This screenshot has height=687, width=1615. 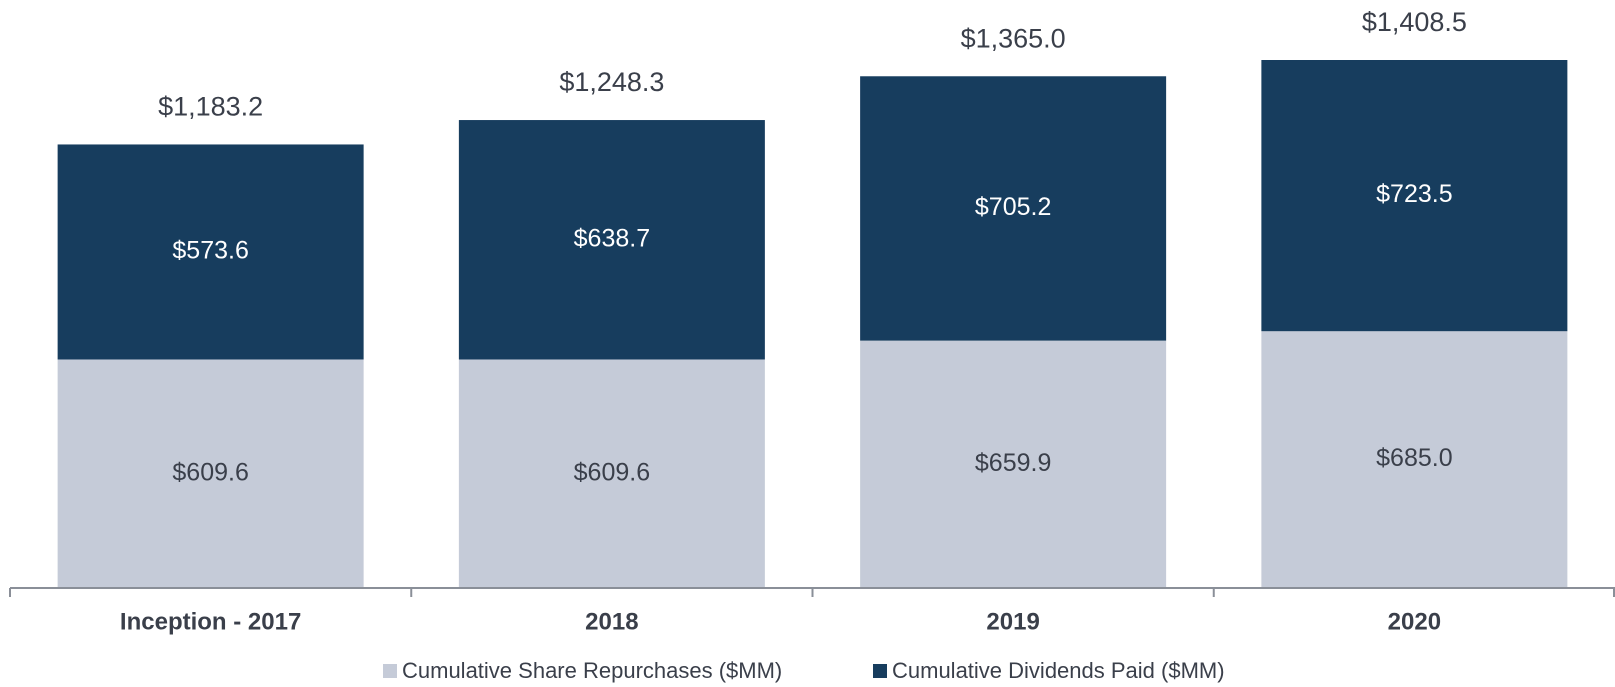 What do you see at coordinates (1414, 621) in the screenshot?
I see `x-tick-label: 2020` at bounding box center [1414, 621].